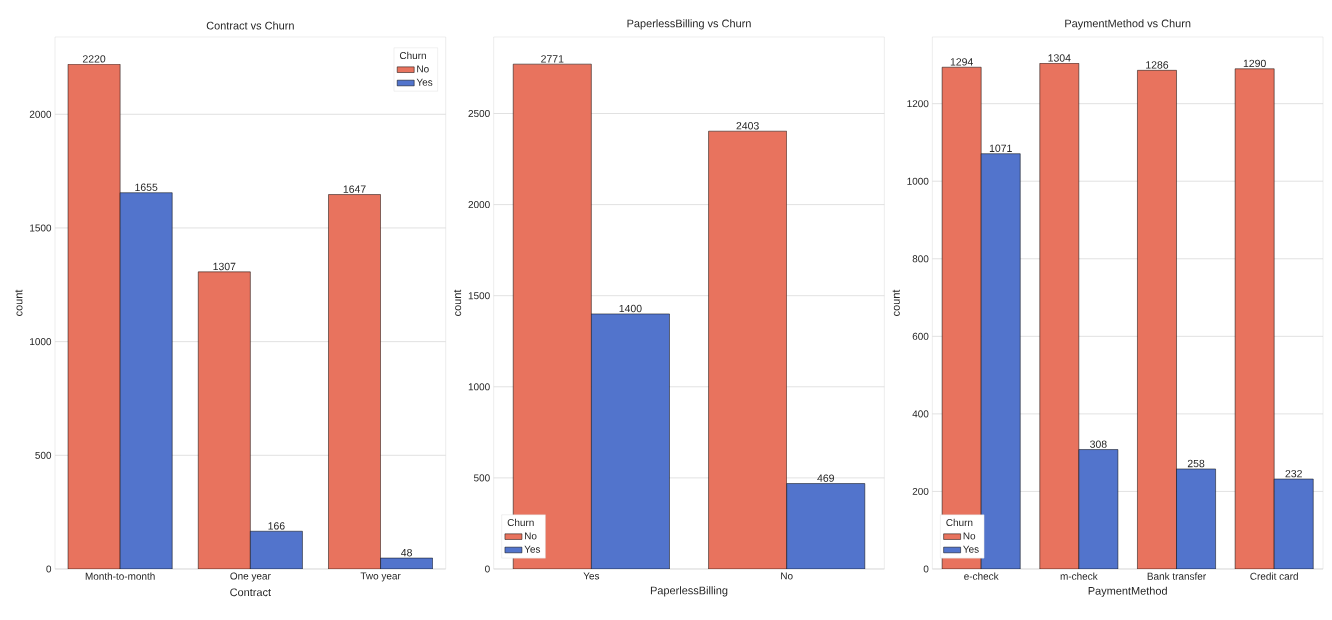 The image size is (1332, 620). What do you see at coordinates (689, 591) in the screenshot?
I see `x-axis-title: PaperlessBilling` at bounding box center [689, 591].